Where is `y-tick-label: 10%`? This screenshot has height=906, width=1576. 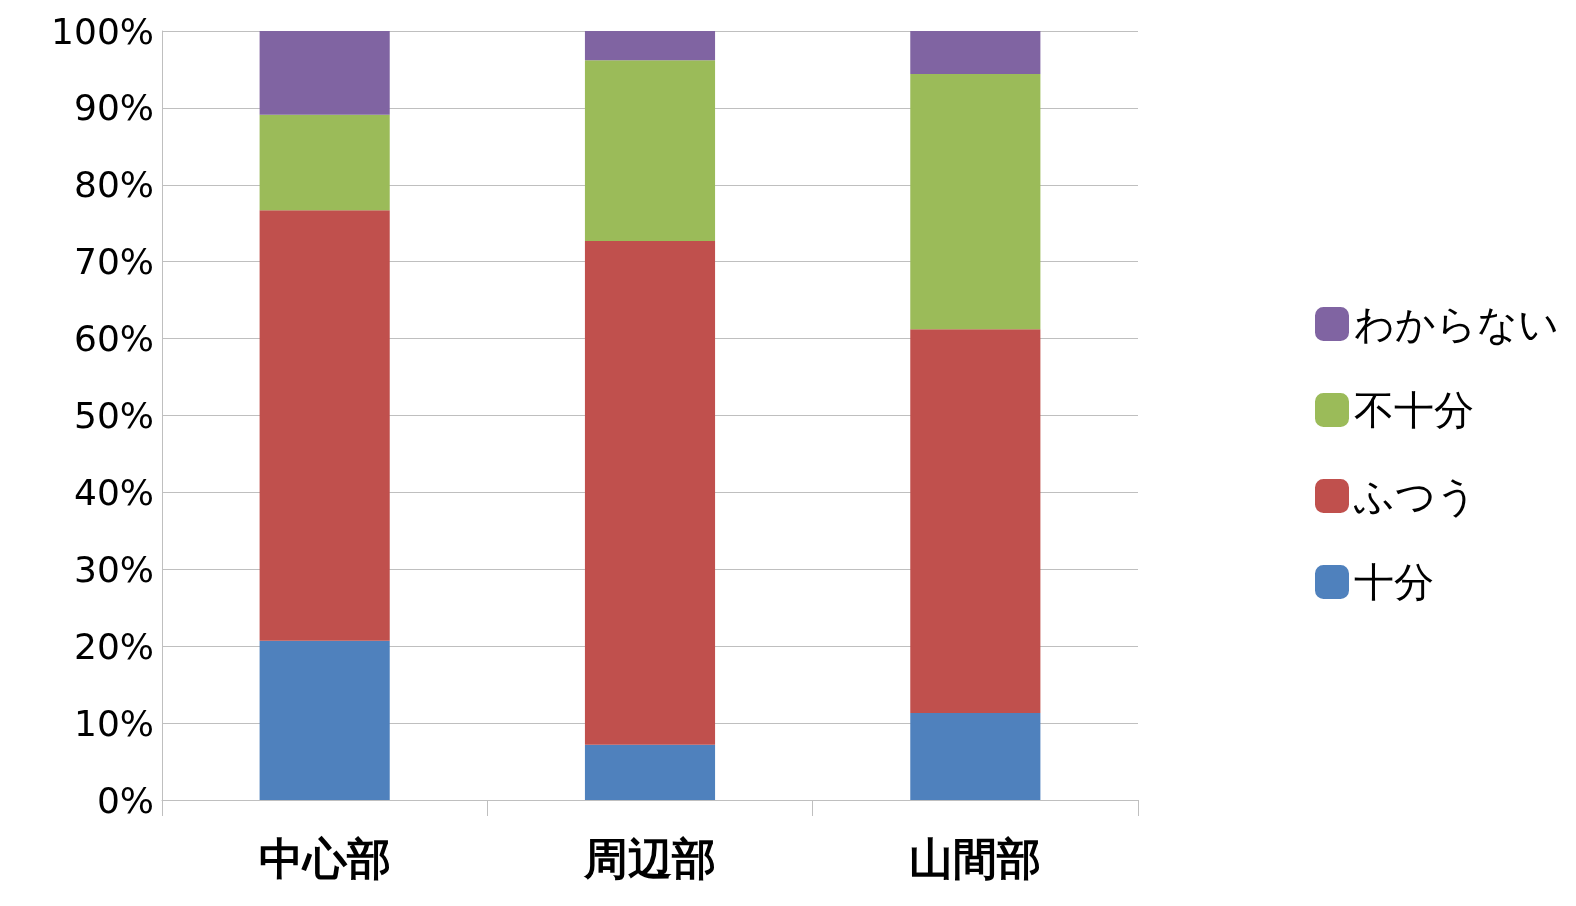
y-tick-label: 10% is located at coordinates (113, 723).